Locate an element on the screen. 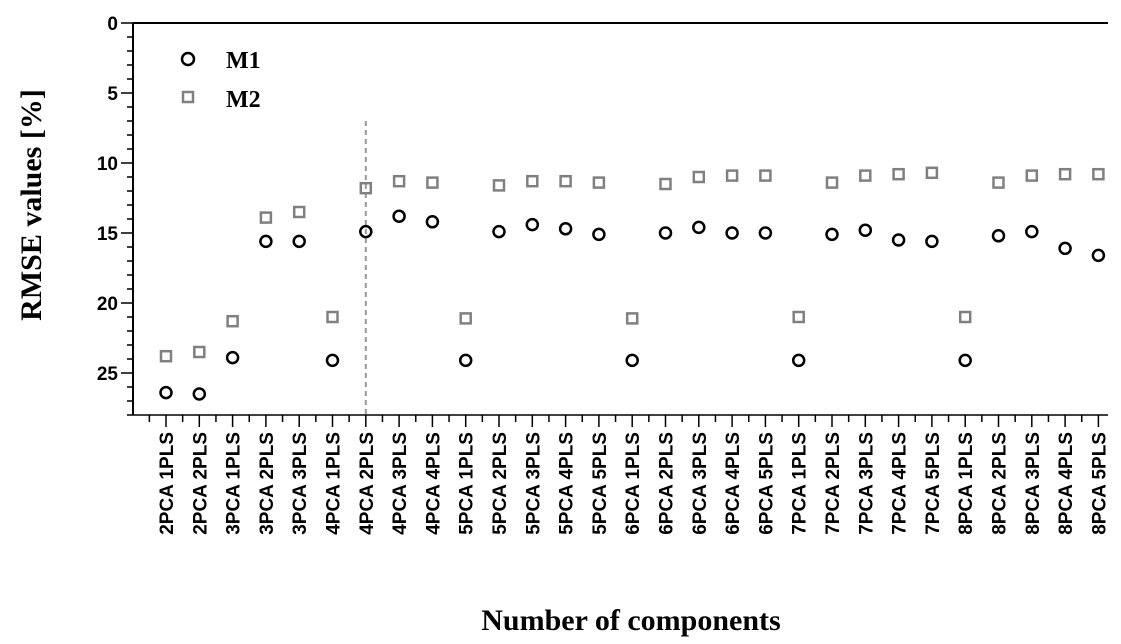 The height and width of the screenshot is (644, 1121). x-tick-label: 7PCA 3PLS is located at coordinates (866, 483).